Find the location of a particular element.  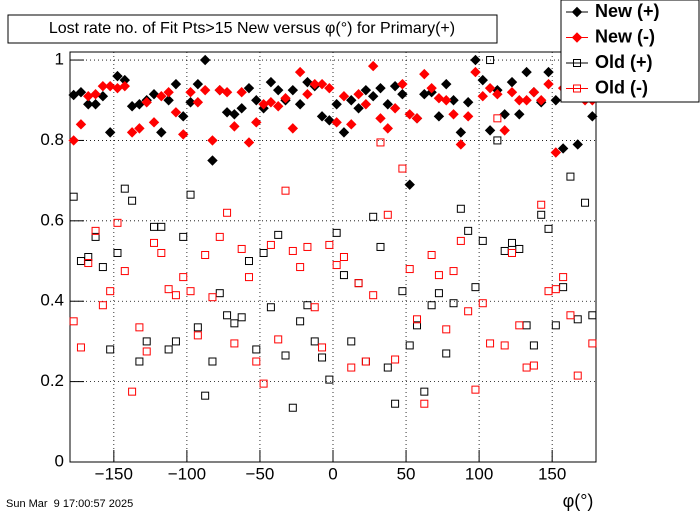

legend-label: Old (-) is located at coordinates (621, 87).